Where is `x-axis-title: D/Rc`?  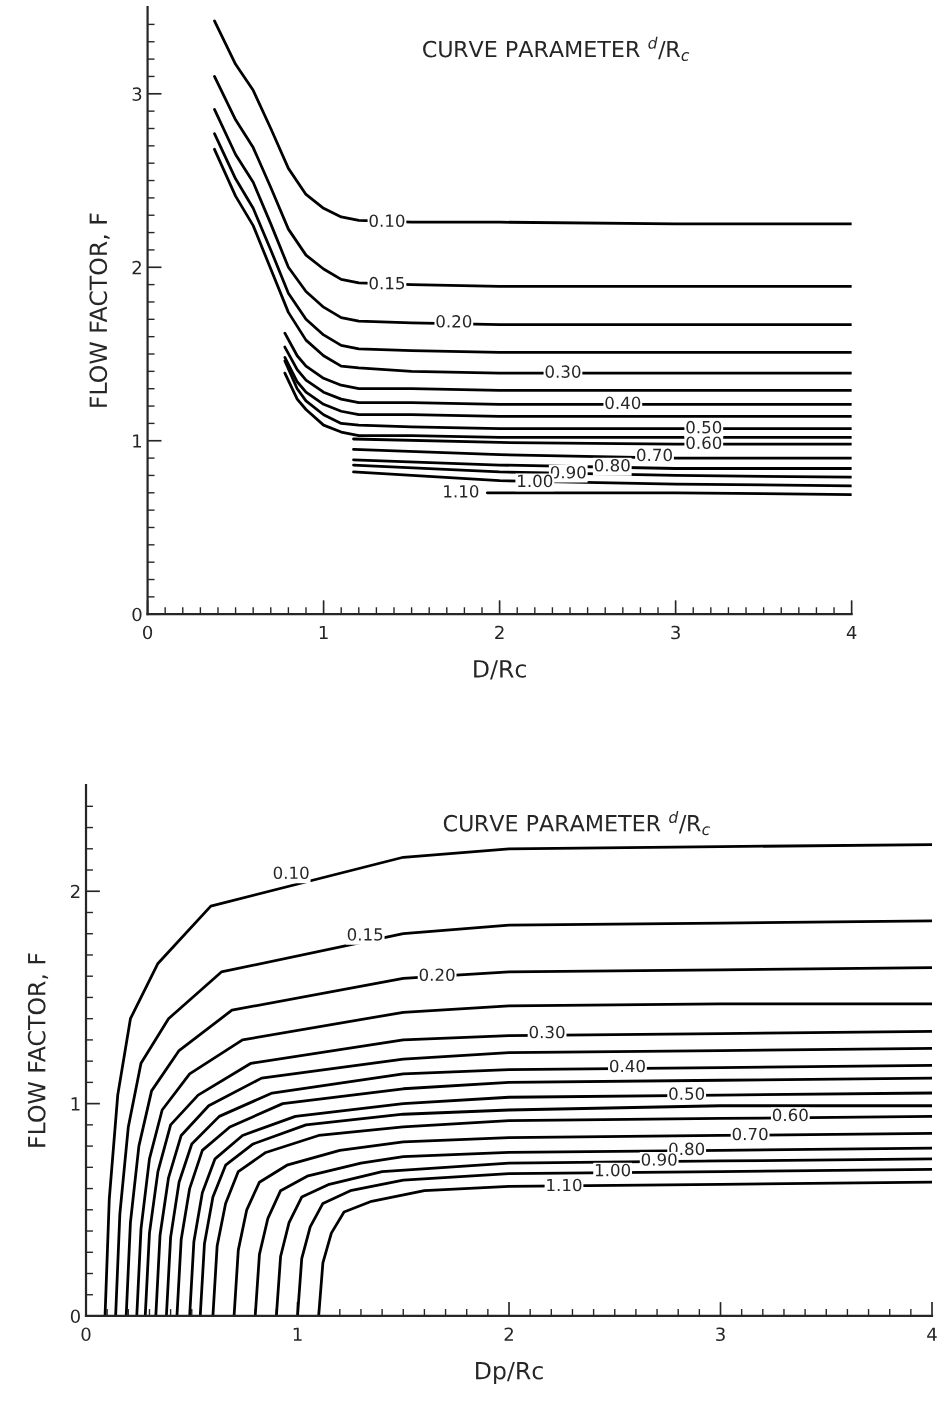 x-axis-title: D/Rc is located at coordinates (500, 670).